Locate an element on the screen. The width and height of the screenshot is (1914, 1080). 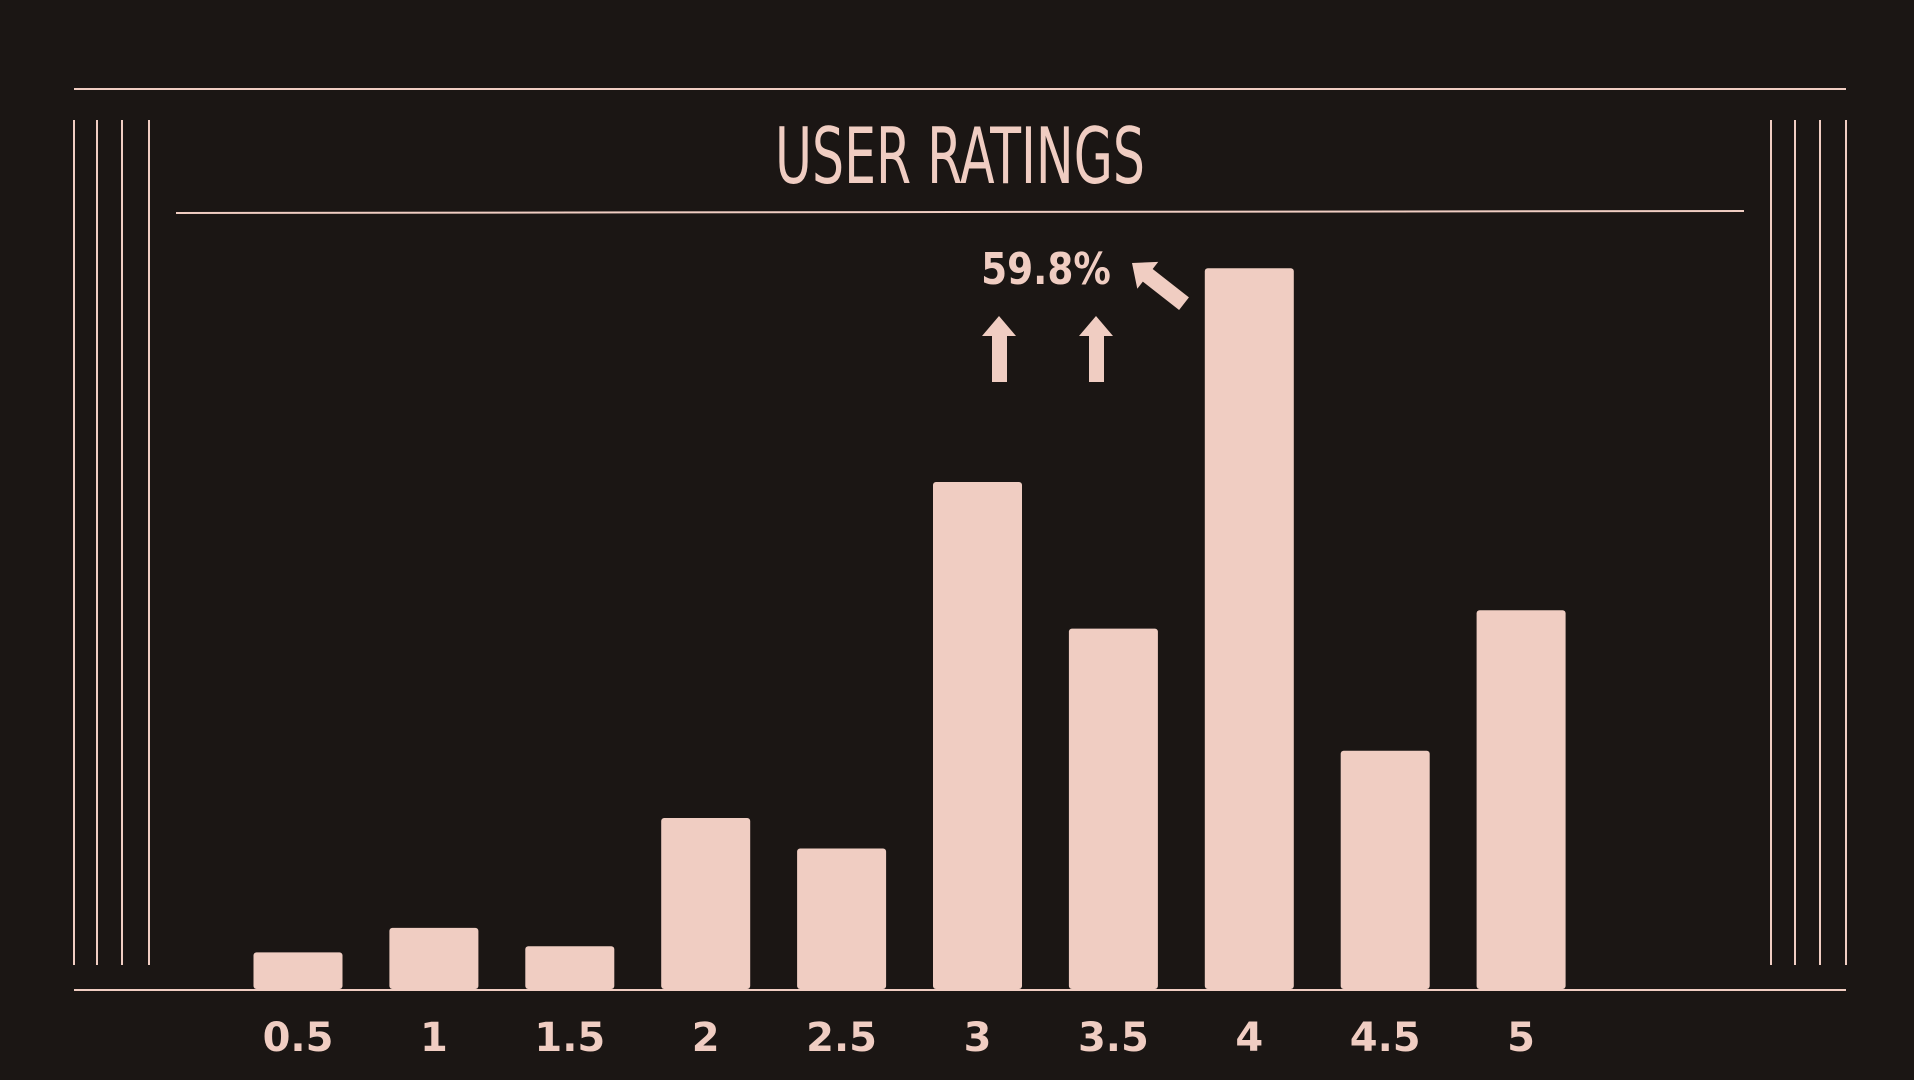
x-tick-label: 0.5 is located at coordinates (298, 1038).